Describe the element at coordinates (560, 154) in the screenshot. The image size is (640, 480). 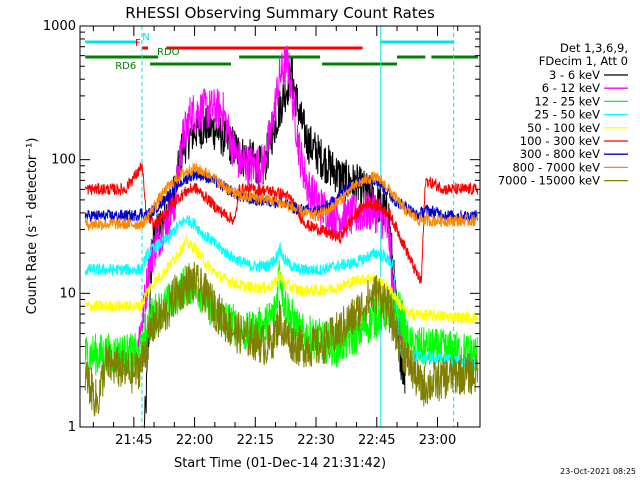
I see `legend-label-7: 300 - 800 keV` at that location.